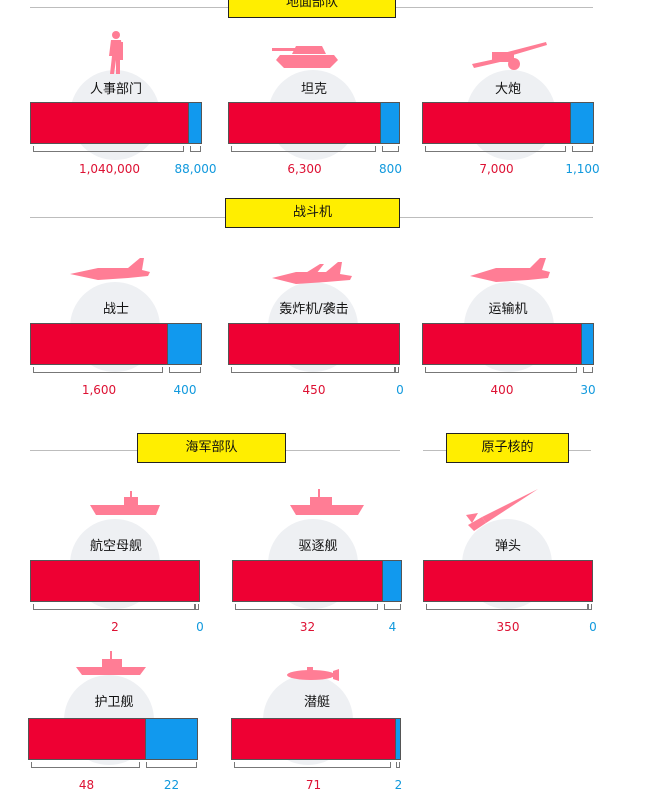 Image resolution: width=659 pixels, height=793 pixels. I want to click on soldier-icon, so click(116, 52).